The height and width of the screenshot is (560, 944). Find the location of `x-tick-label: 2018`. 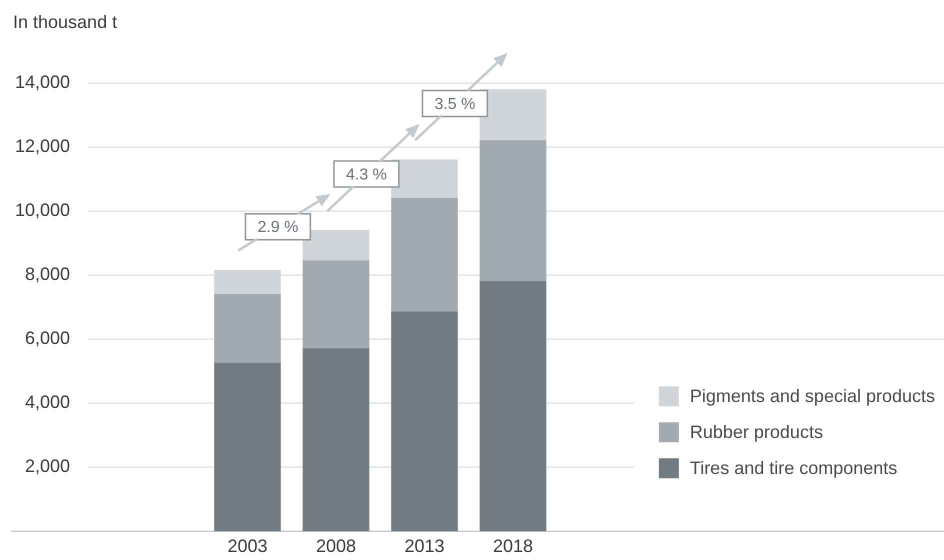

x-tick-label: 2018 is located at coordinates (513, 546).